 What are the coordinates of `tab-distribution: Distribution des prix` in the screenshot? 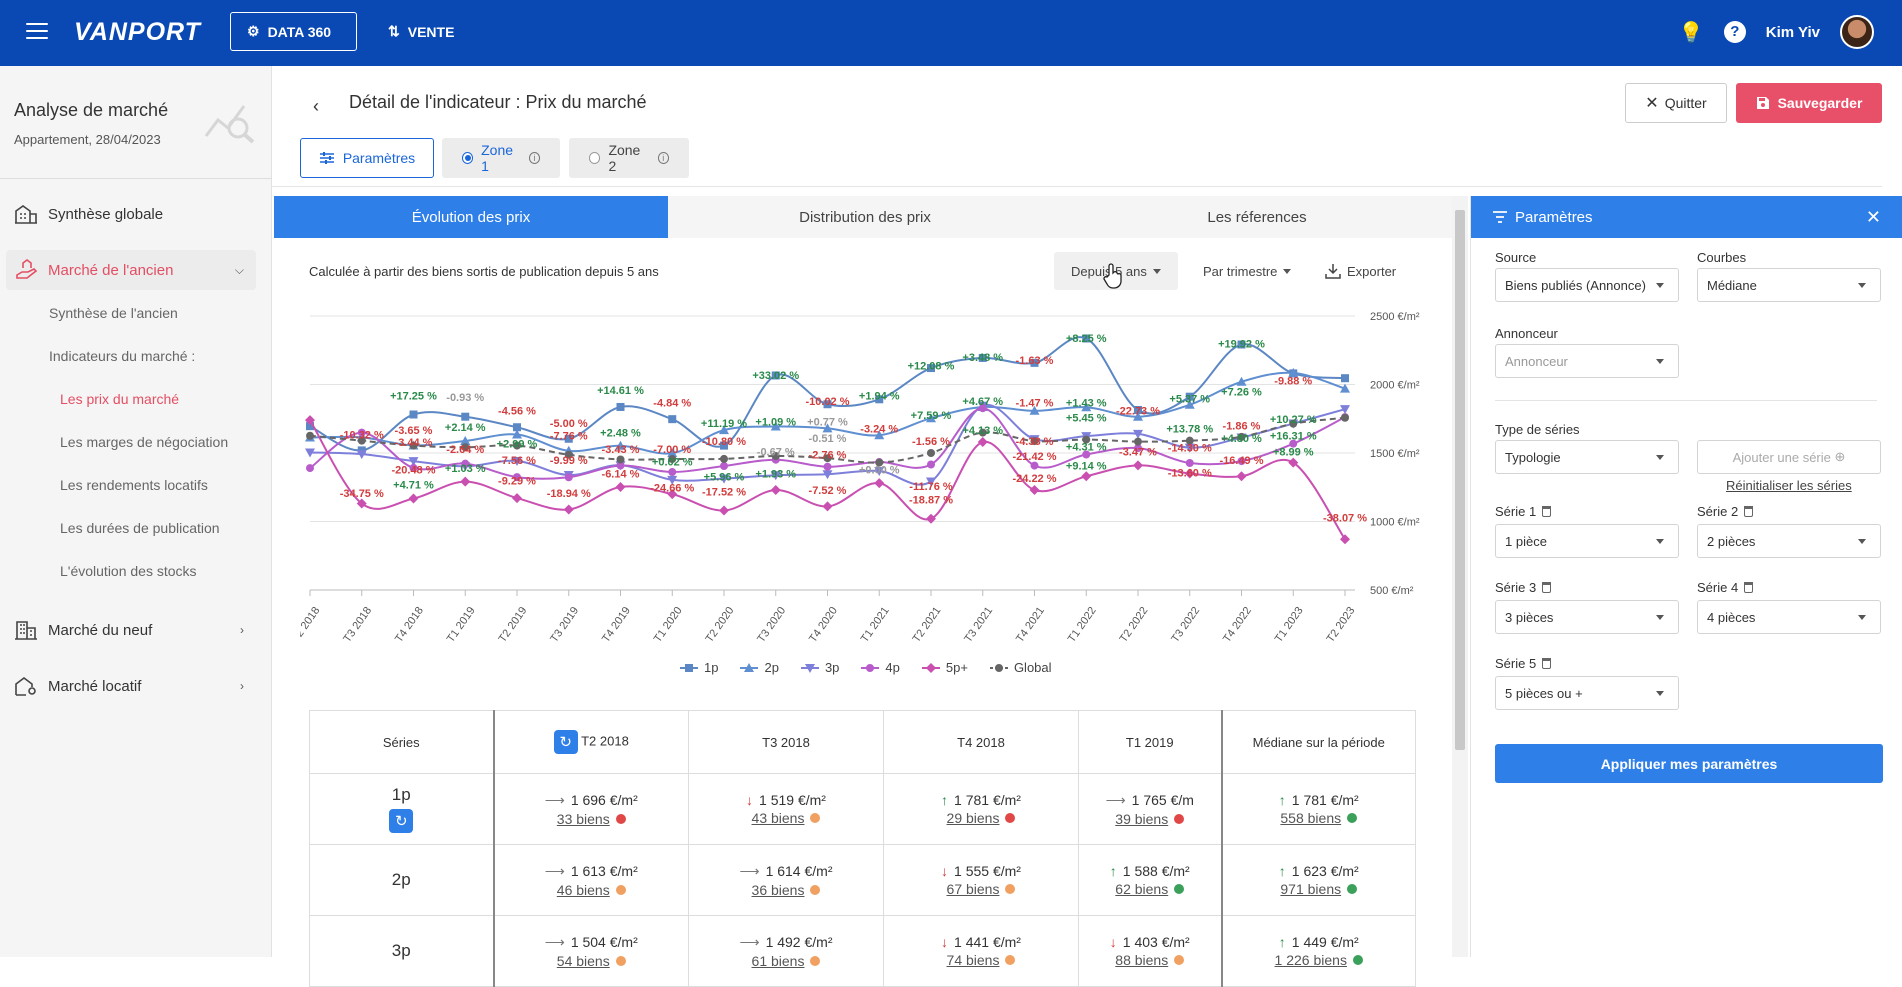 It's located at (865, 217).